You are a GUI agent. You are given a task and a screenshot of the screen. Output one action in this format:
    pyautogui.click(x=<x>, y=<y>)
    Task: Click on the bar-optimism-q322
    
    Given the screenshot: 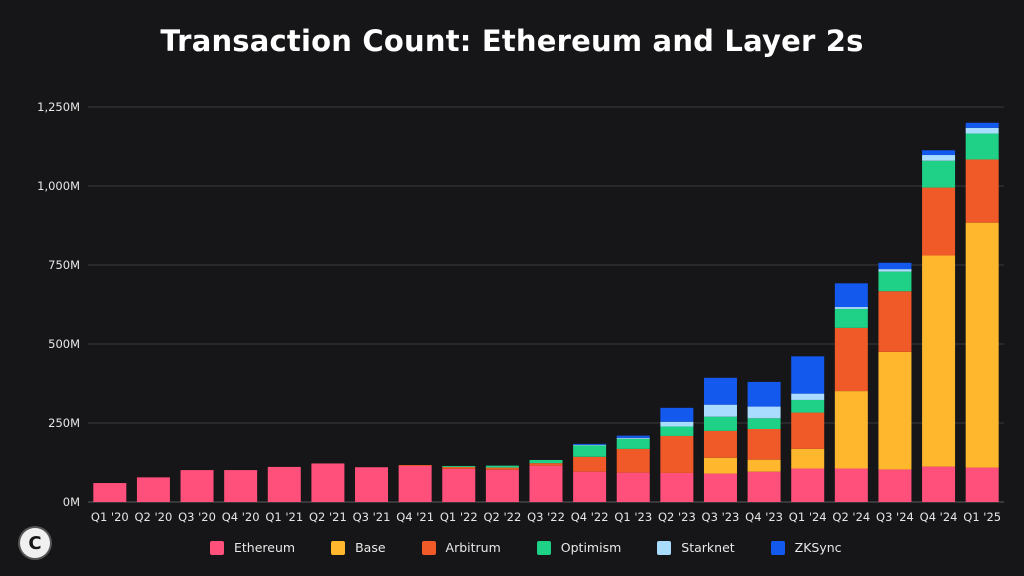 What is the action you would take?
    pyautogui.click(x=546, y=461)
    